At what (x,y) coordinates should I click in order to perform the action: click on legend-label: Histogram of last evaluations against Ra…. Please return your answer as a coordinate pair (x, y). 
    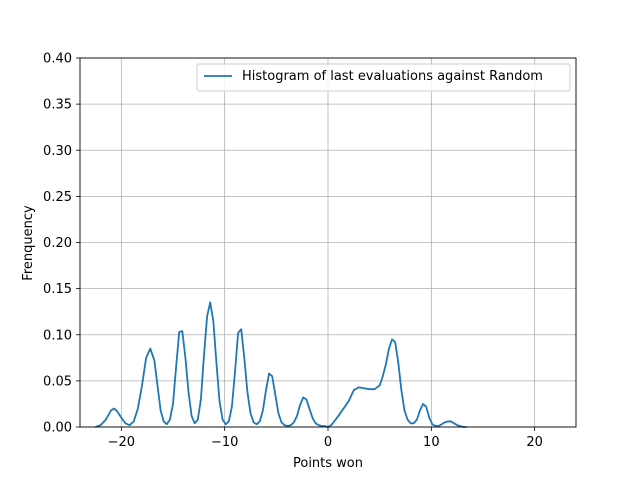
    Looking at the image, I should click on (392, 76).